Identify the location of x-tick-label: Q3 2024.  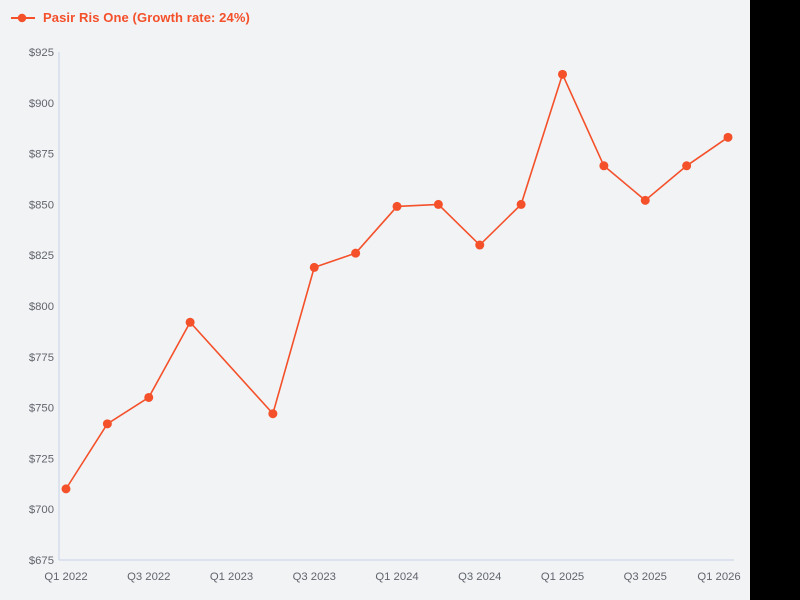
(479, 577).